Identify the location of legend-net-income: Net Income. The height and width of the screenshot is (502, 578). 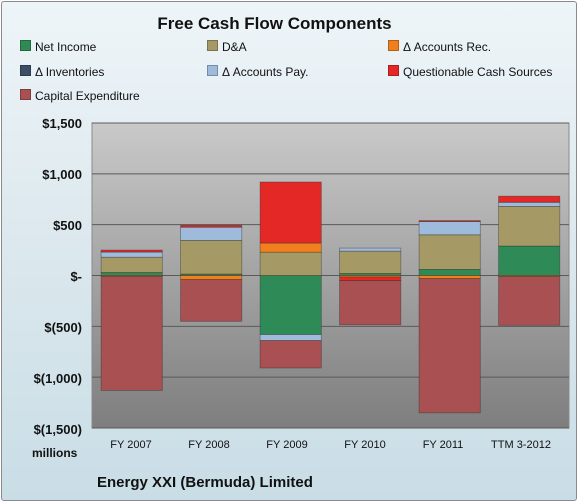
(58, 47).